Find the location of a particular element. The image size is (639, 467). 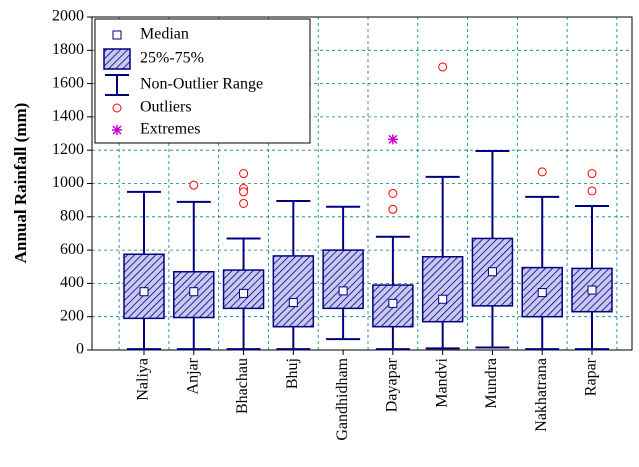

y-tick-label: 1600 is located at coordinates (68, 82).